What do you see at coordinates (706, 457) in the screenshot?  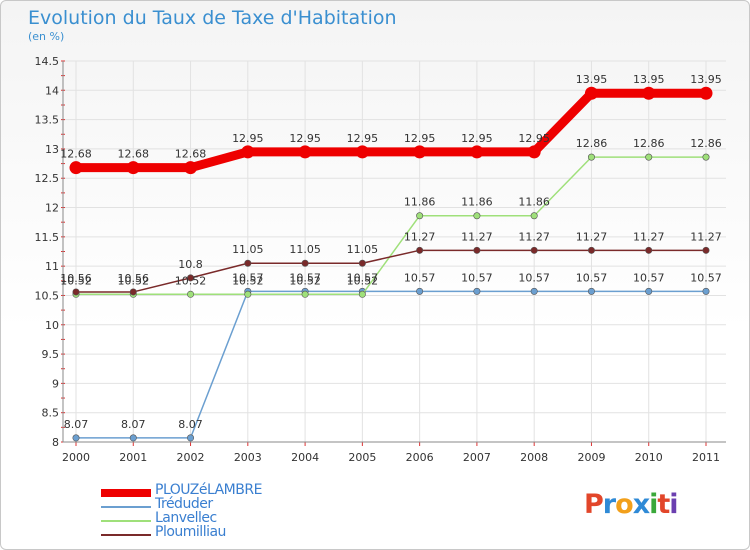 I see `x-tick-label: 2011` at bounding box center [706, 457].